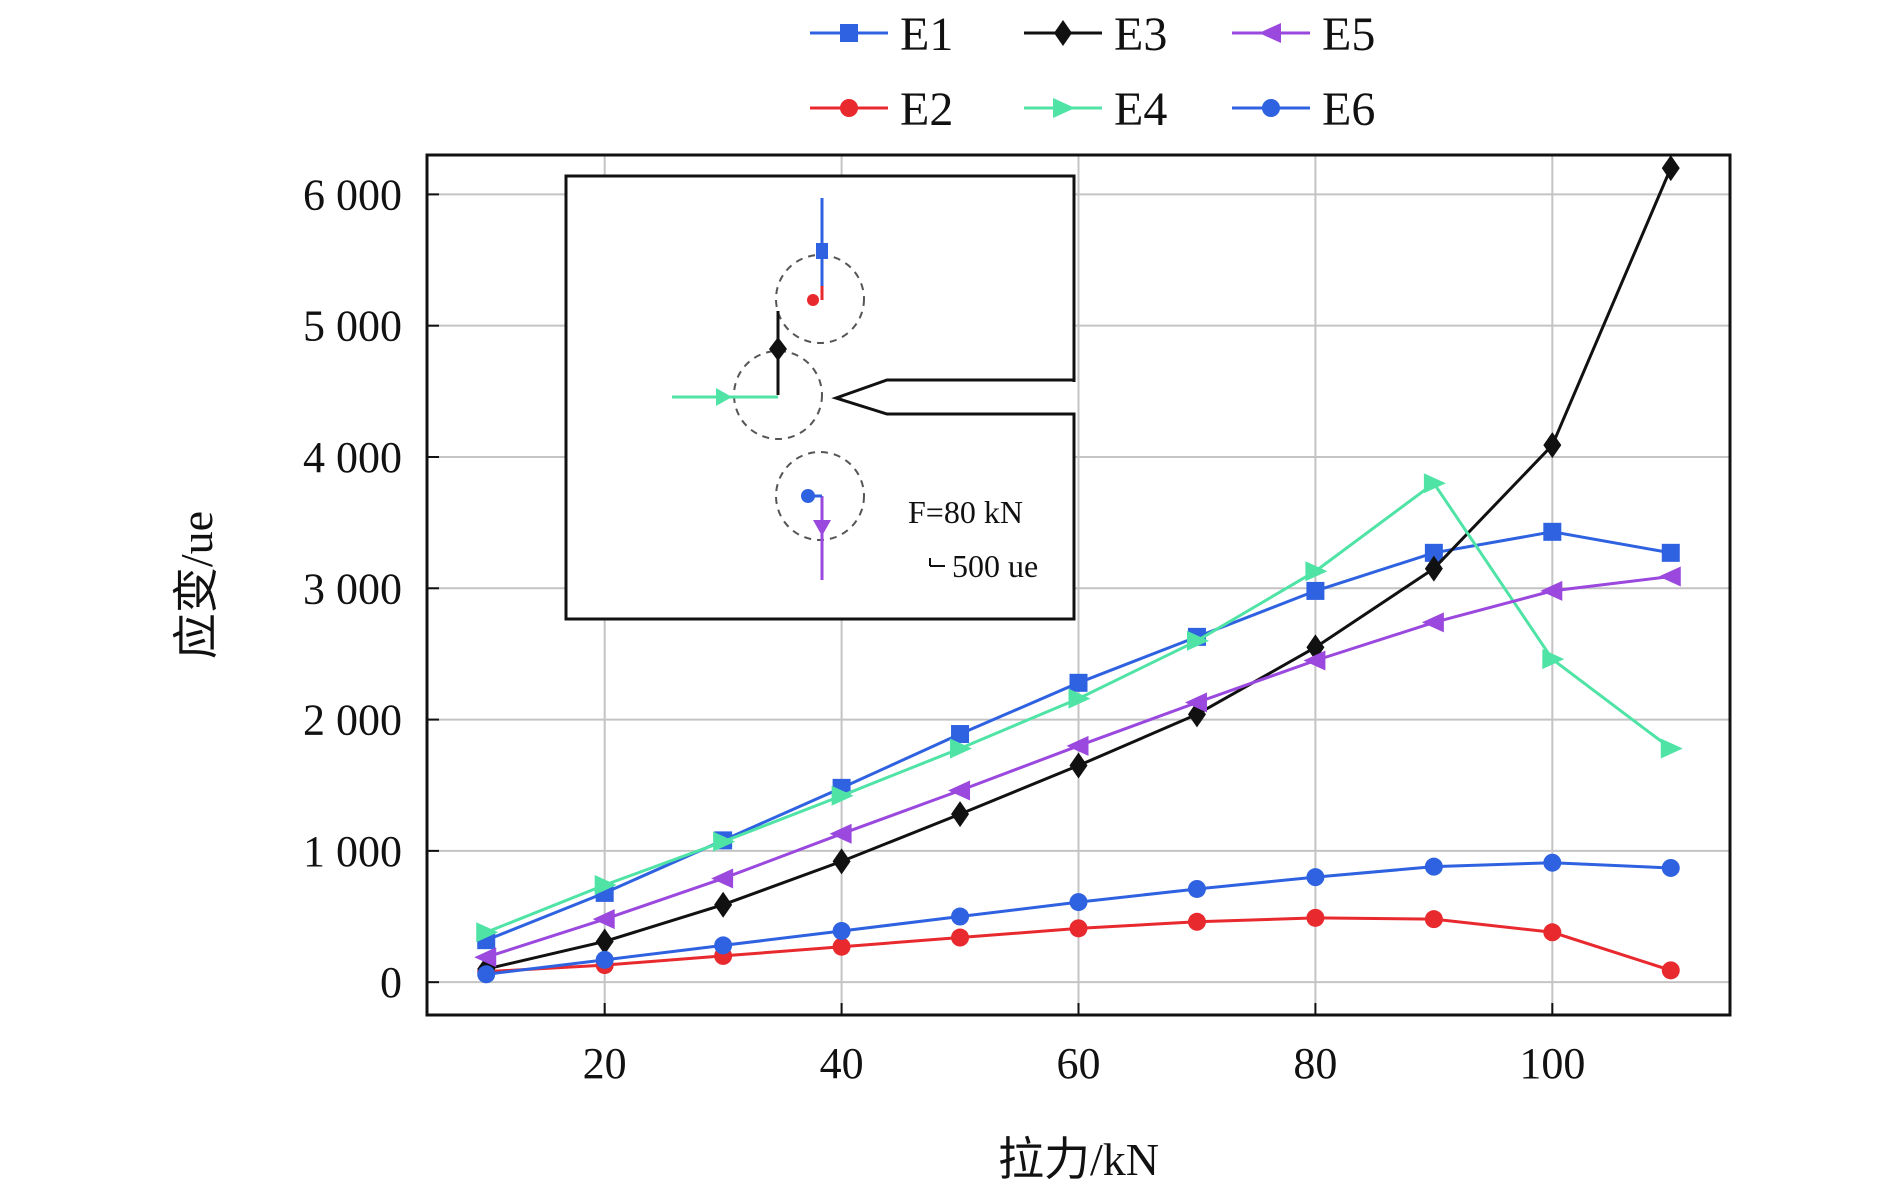 This screenshot has height=1191, width=1890. What do you see at coordinates (808, 496) in the screenshot?
I see `inset-e6-marker` at bounding box center [808, 496].